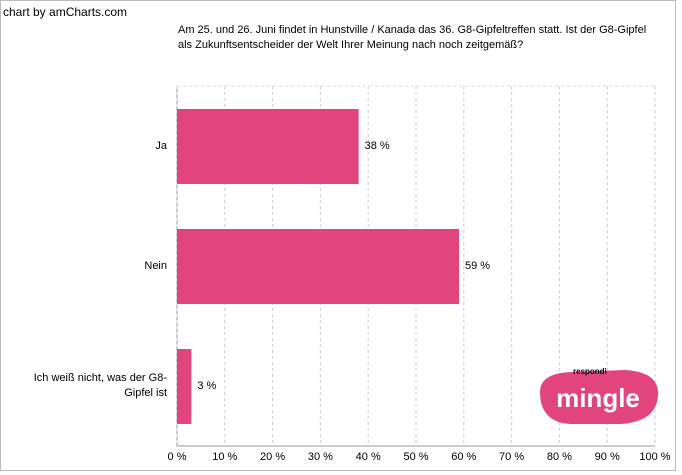  What do you see at coordinates (100, 385) in the screenshot?
I see `y-tick-label: Ich weiß nicht, was der G8-Gipfel ist` at bounding box center [100, 385].